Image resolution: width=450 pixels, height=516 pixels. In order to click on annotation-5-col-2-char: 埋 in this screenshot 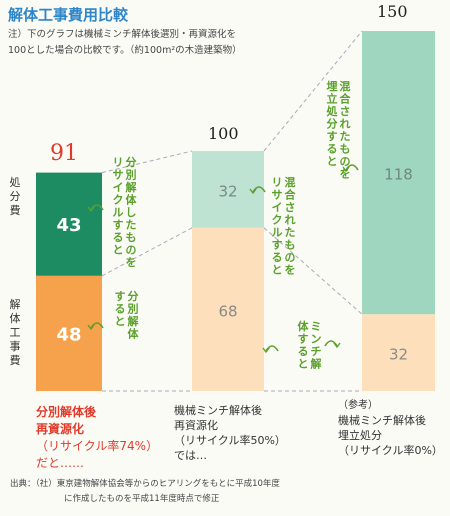, I will do `click(332, 86)`.